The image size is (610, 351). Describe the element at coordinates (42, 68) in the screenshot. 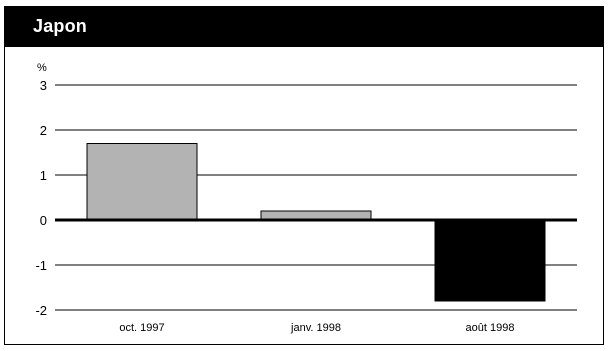

I see `y-axis-unit: %` at that location.